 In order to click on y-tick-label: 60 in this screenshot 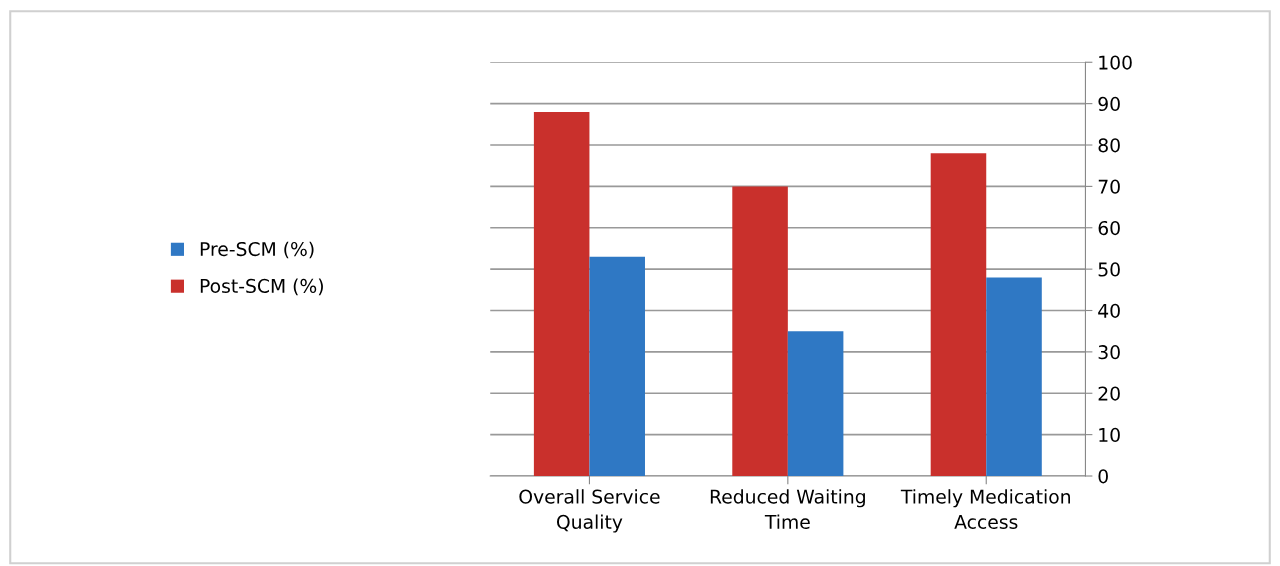, I will do `click(1109, 228)`.